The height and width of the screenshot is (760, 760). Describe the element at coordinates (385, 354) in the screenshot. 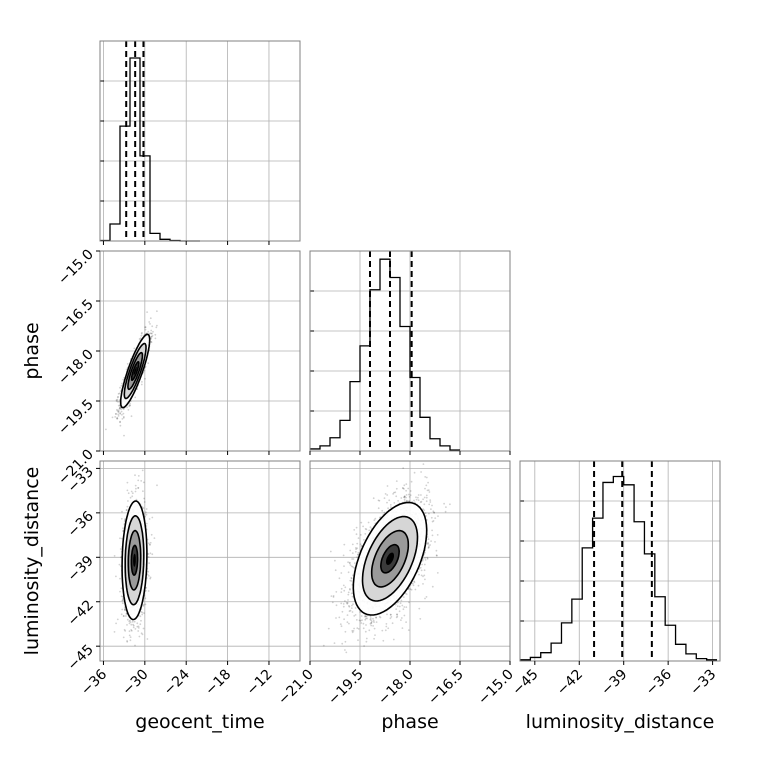

I see `histogram-phase` at that location.